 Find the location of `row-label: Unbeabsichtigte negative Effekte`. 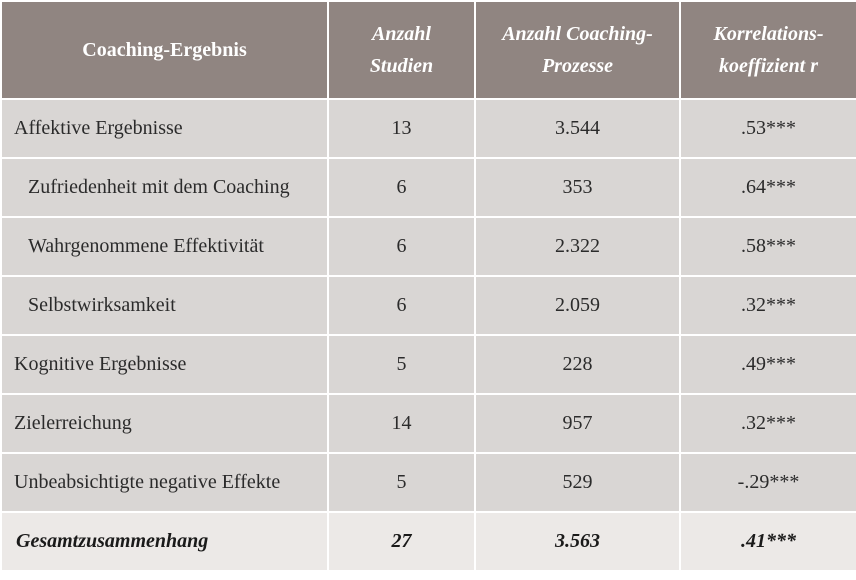

row-label: Unbeabsichtigte negative Effekte is located at coordinates (164, 482).